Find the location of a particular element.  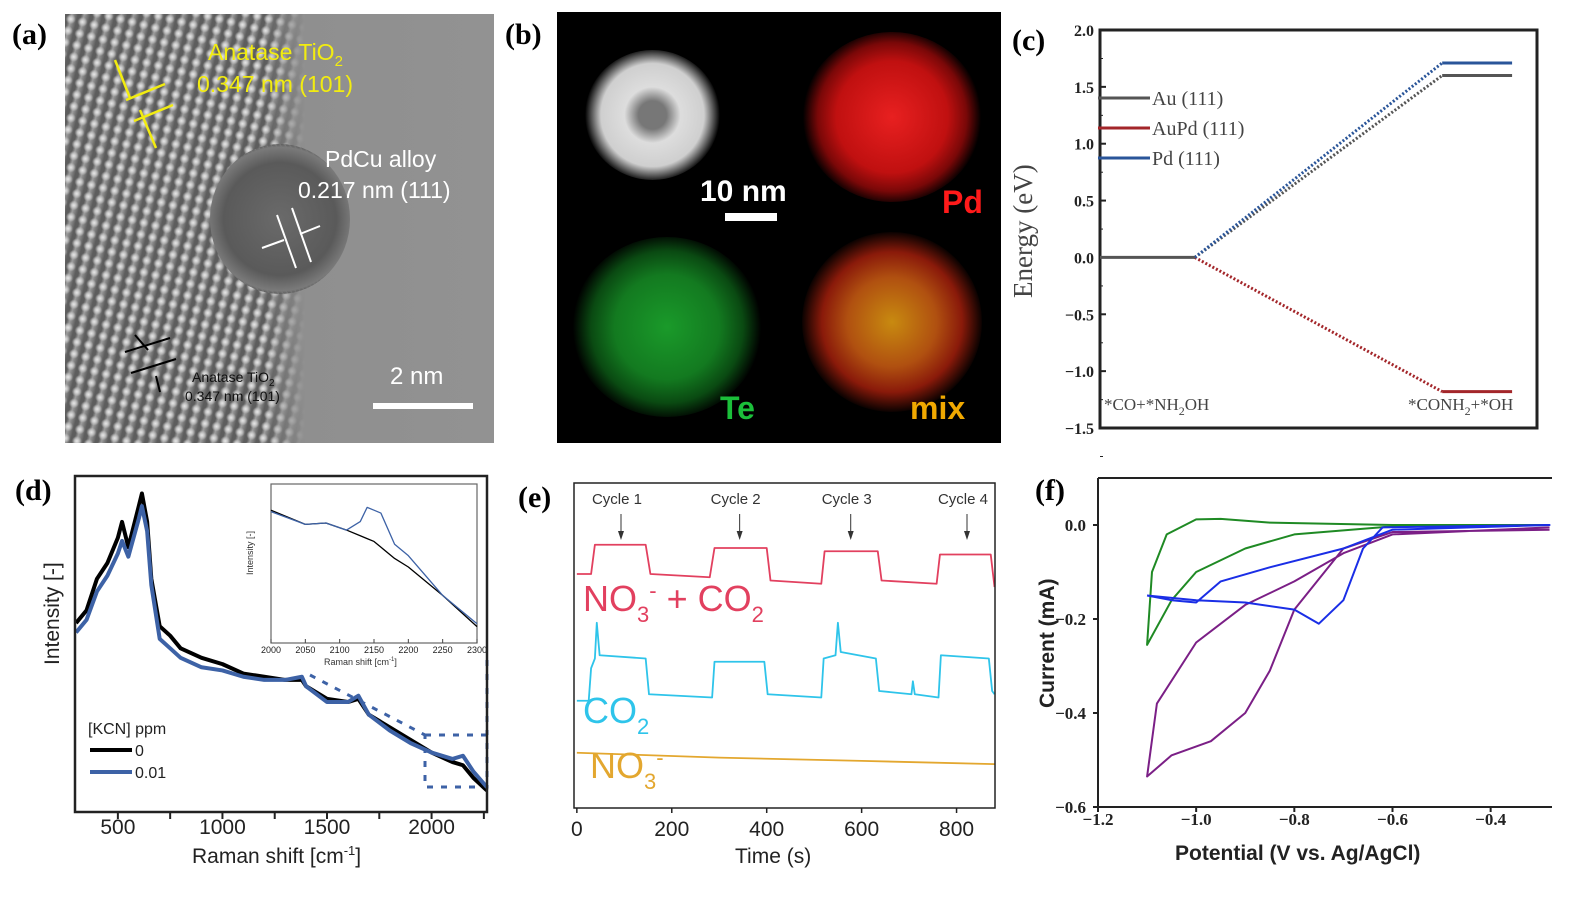

f-ytick-label: −0.6 is located at coordinates (1070, 807).